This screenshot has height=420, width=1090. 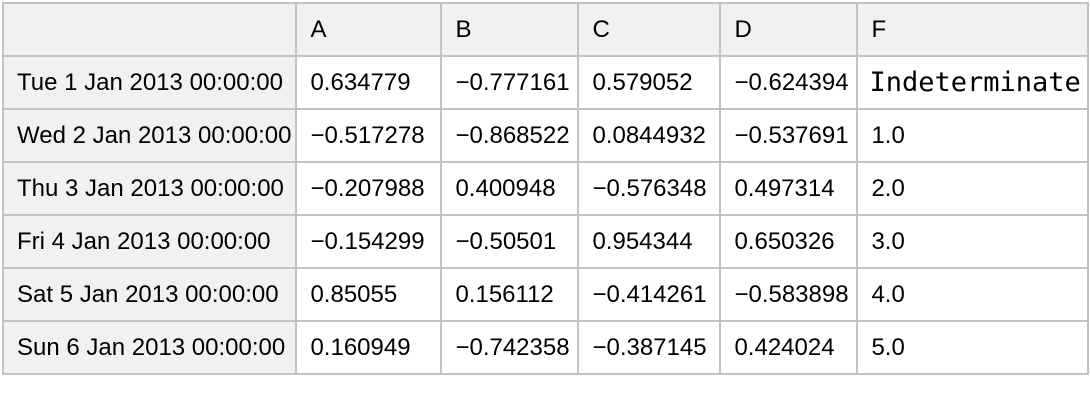 I want to click on data-cell: 0.634779, so click(x=369, y=82).